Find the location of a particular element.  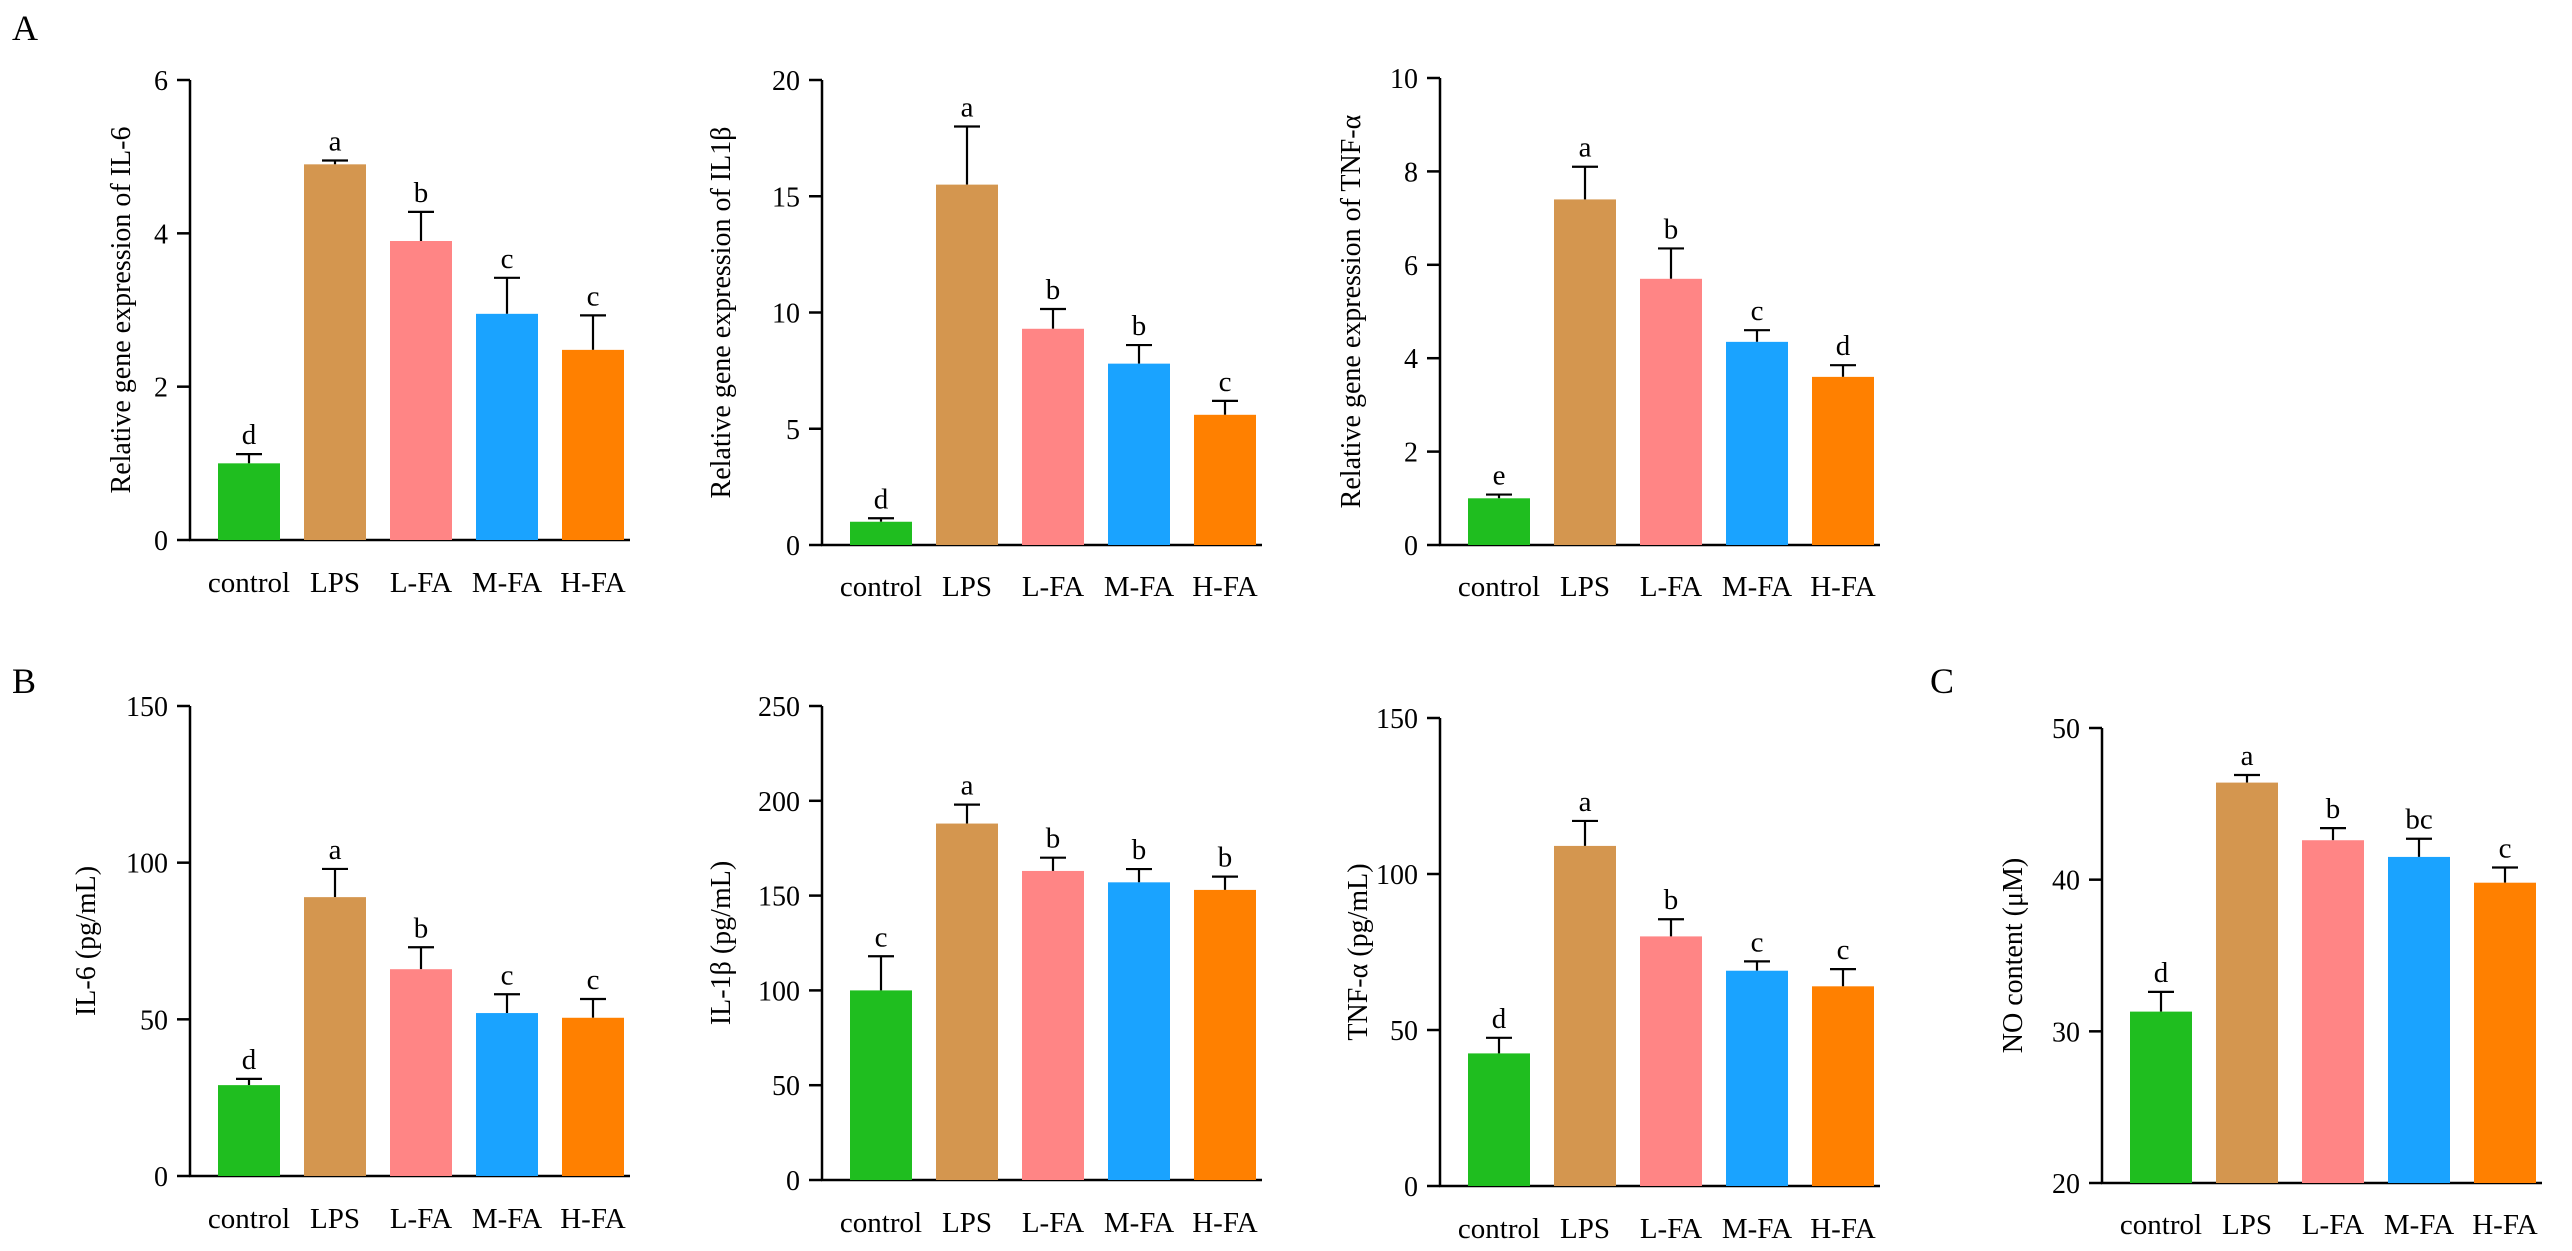

y-tick-label: 200 is located at coordinates (779, 802).